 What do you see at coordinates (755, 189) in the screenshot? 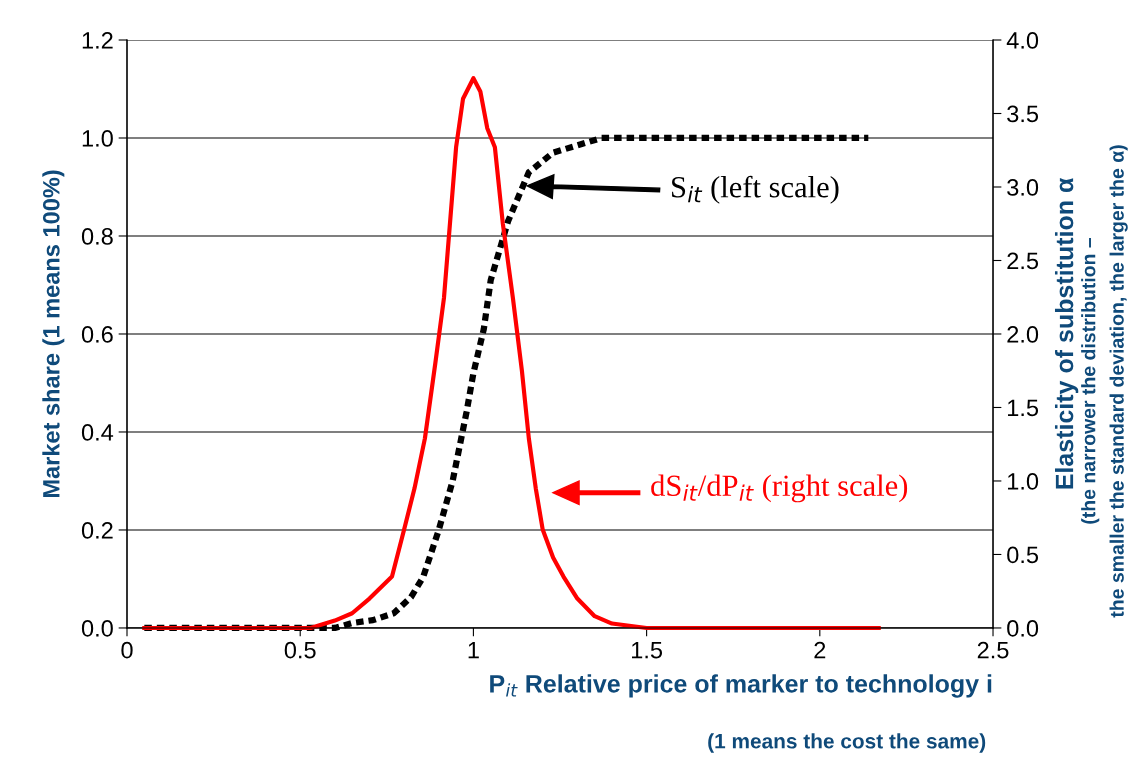
I see `annotation: S$_{it}$ (left scale)` at bounding box center [755, 189].